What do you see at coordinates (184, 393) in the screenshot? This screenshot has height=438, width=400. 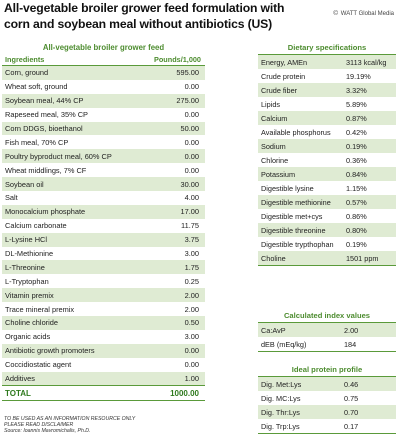 I see `total-value: 1000.00` at bounding box center [184, 393].